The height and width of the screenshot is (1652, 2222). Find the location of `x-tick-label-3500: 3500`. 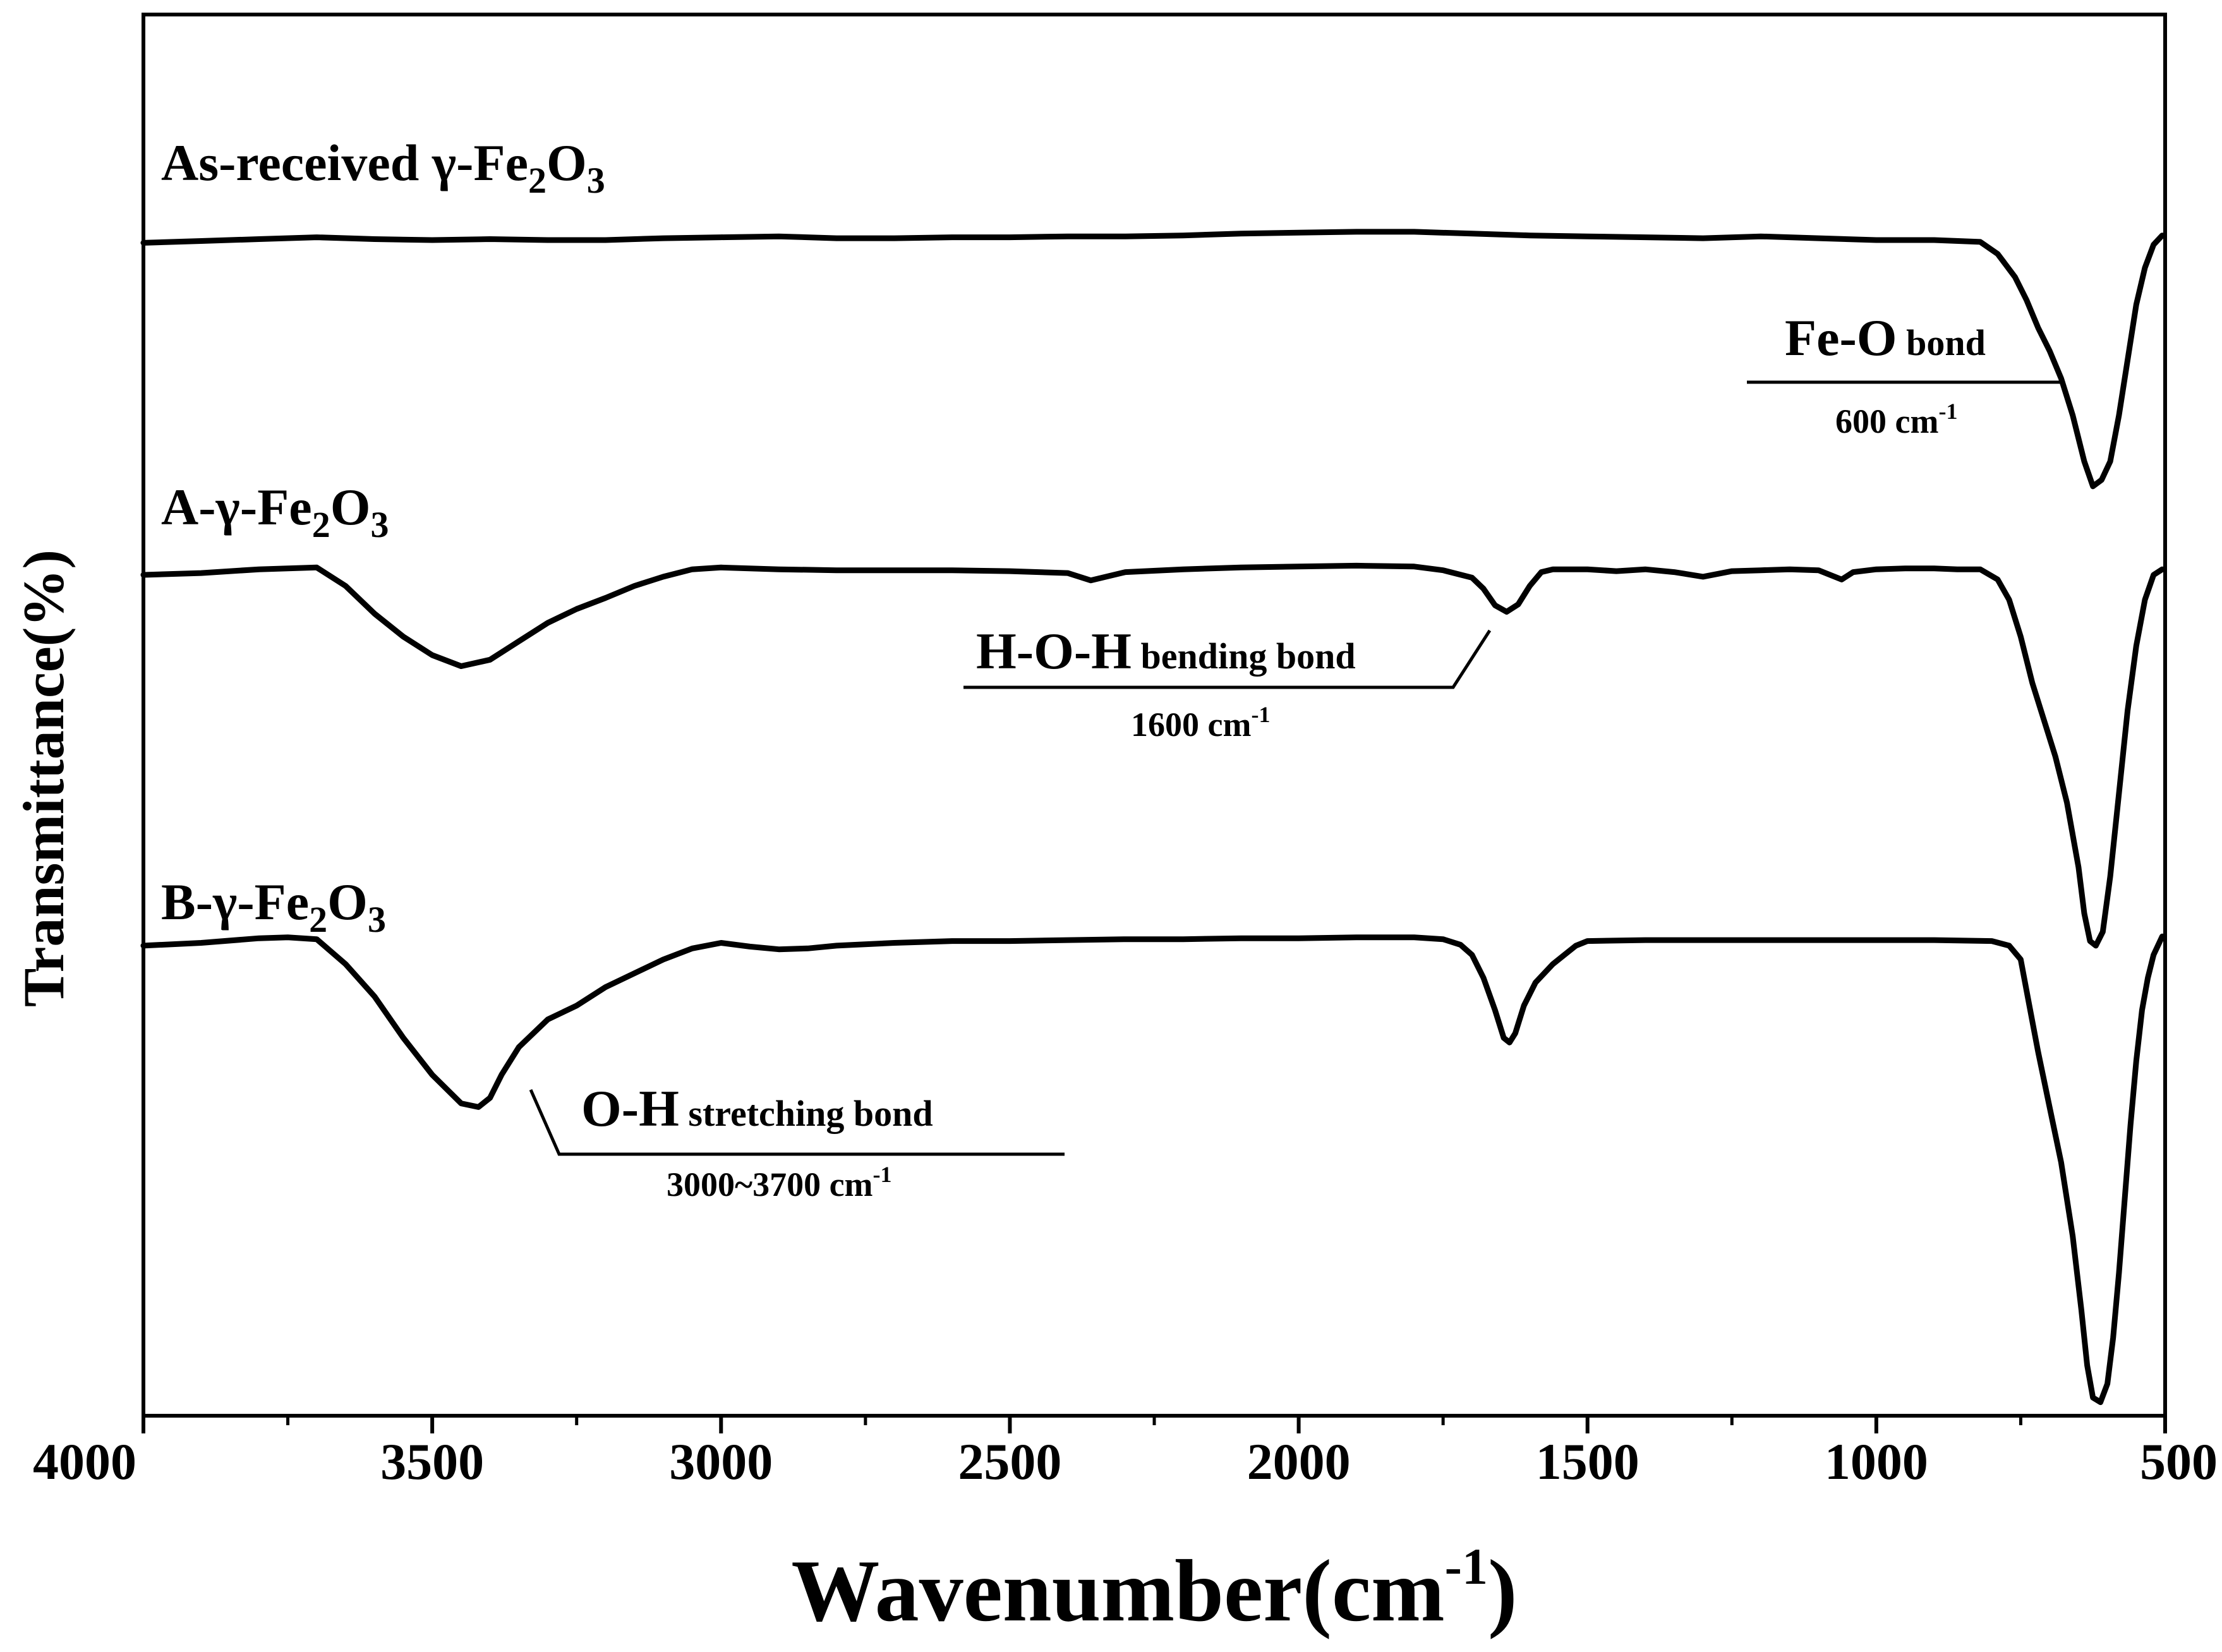

x-tick-label-3500: 3500 is located at coordinates (432, 1461).